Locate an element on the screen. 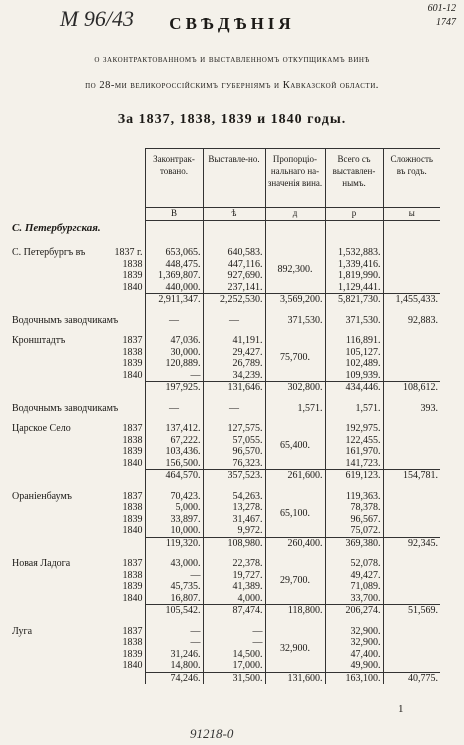 This screenshot has width=464, height=745. year-row: 1840 156,500. 76,323. 141,723. is located at coordinates (225, 463).